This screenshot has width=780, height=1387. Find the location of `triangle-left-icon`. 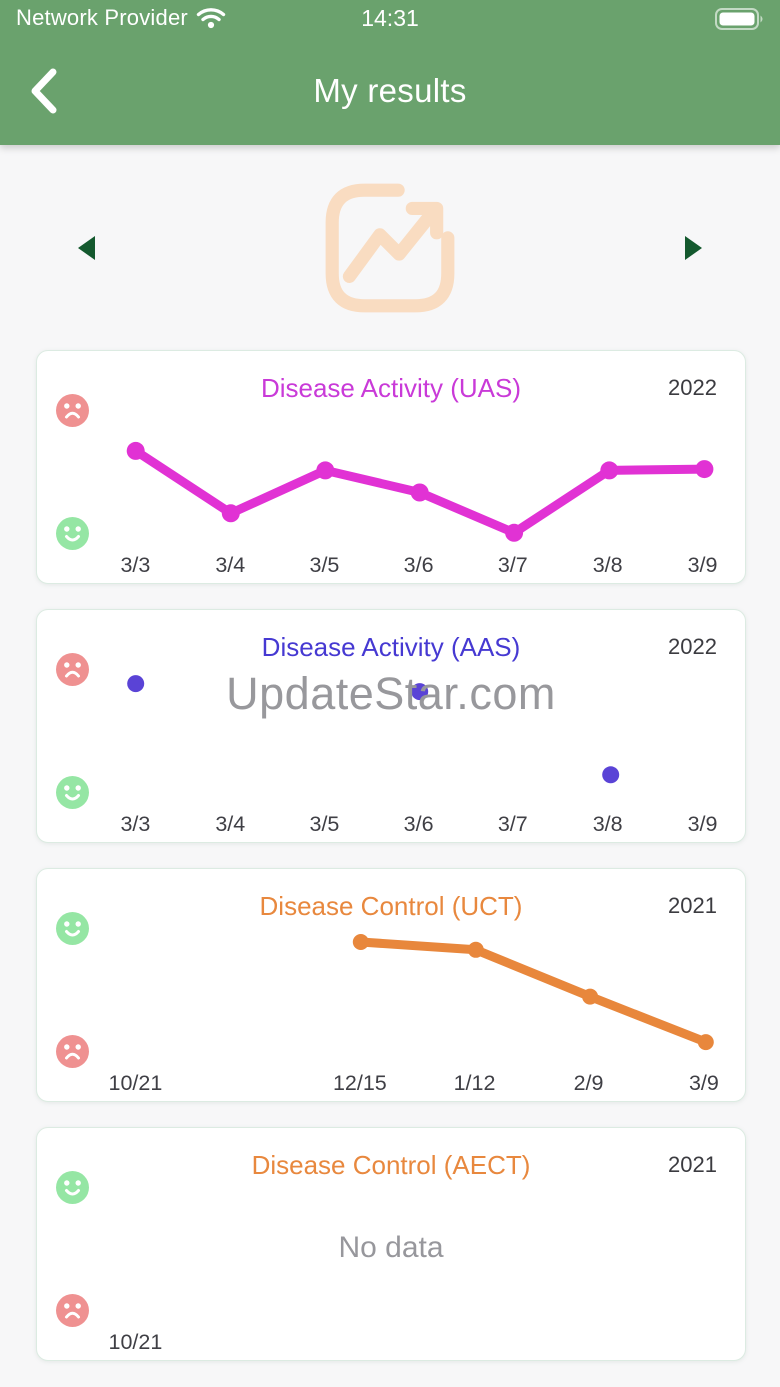

triangle-left-icon is located at coordinates (86, 247).